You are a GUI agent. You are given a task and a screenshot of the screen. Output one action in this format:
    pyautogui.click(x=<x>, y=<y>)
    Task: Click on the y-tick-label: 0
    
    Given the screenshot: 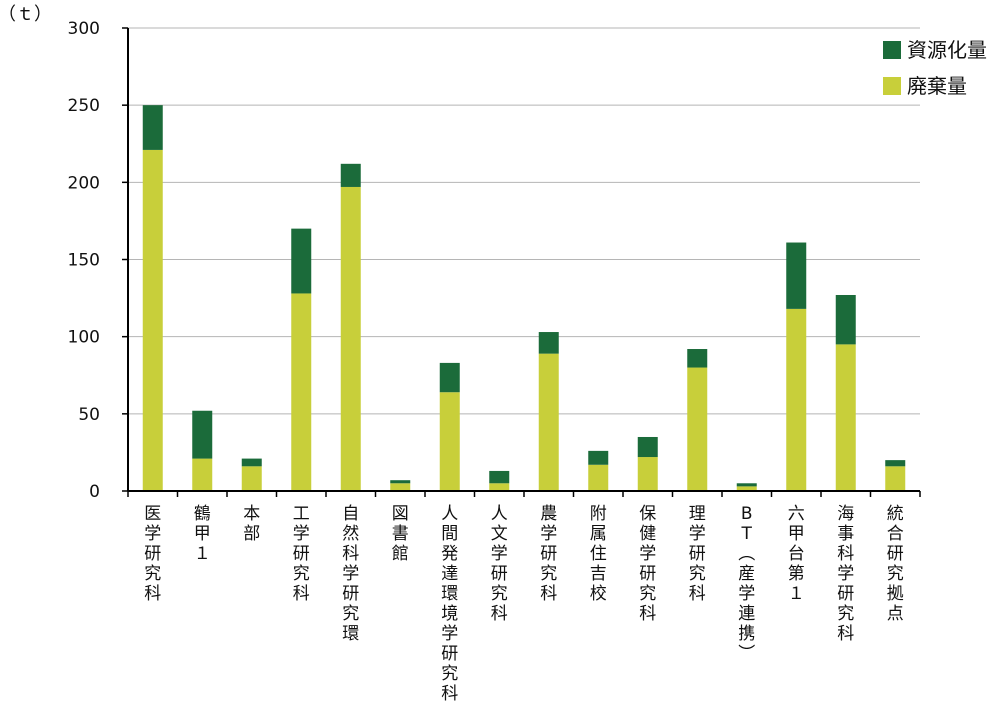 What is the action you would take?
    pyautogui.click(x=94, y=492)
    